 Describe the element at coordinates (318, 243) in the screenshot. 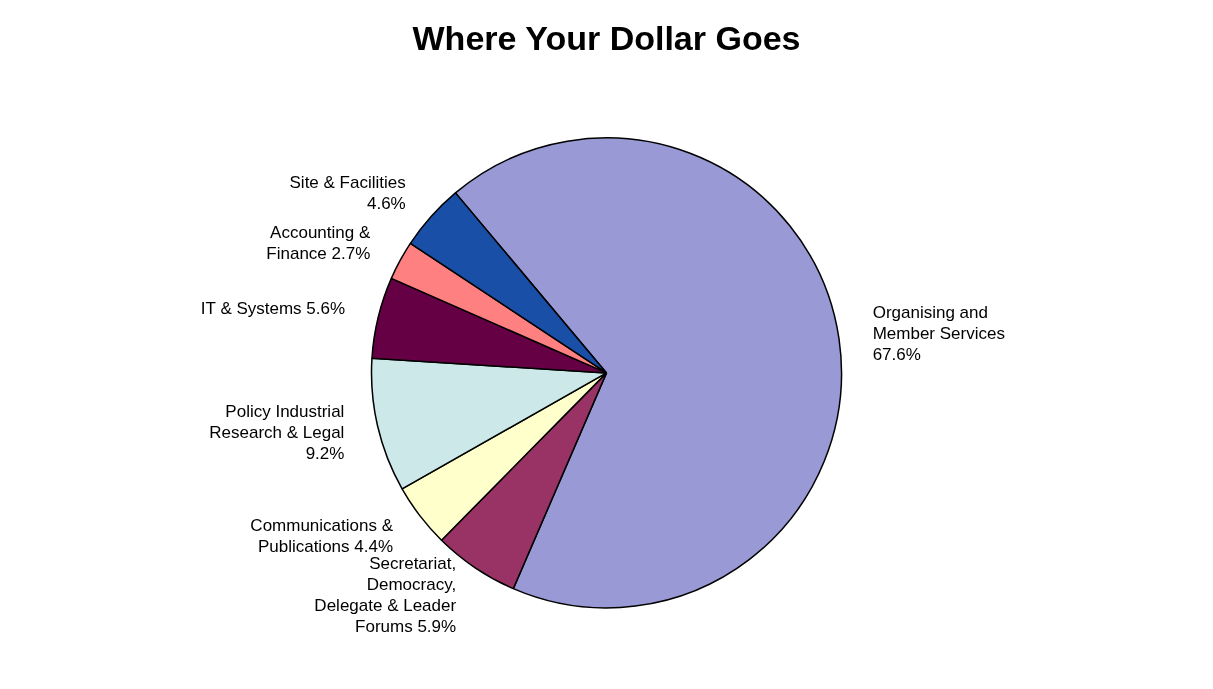

I see `slice-label: Accounting & Finance 2.7%` at that location.